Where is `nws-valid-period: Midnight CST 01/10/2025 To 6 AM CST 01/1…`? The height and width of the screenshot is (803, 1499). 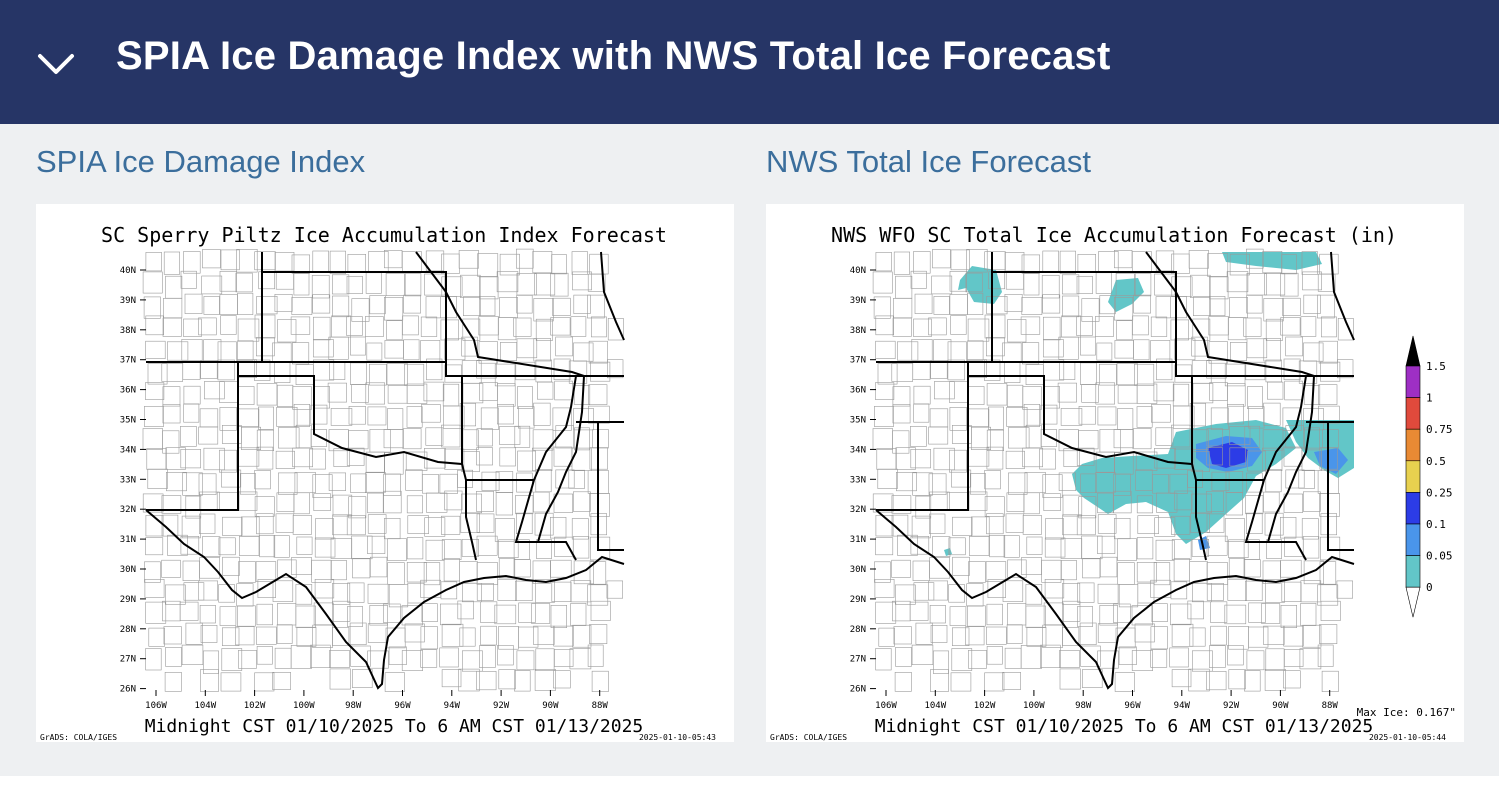 nws-valid-period: Midnight CST 01/10/2025 To 6 AM CST 01/1… is located at coordinates (1124, 726).